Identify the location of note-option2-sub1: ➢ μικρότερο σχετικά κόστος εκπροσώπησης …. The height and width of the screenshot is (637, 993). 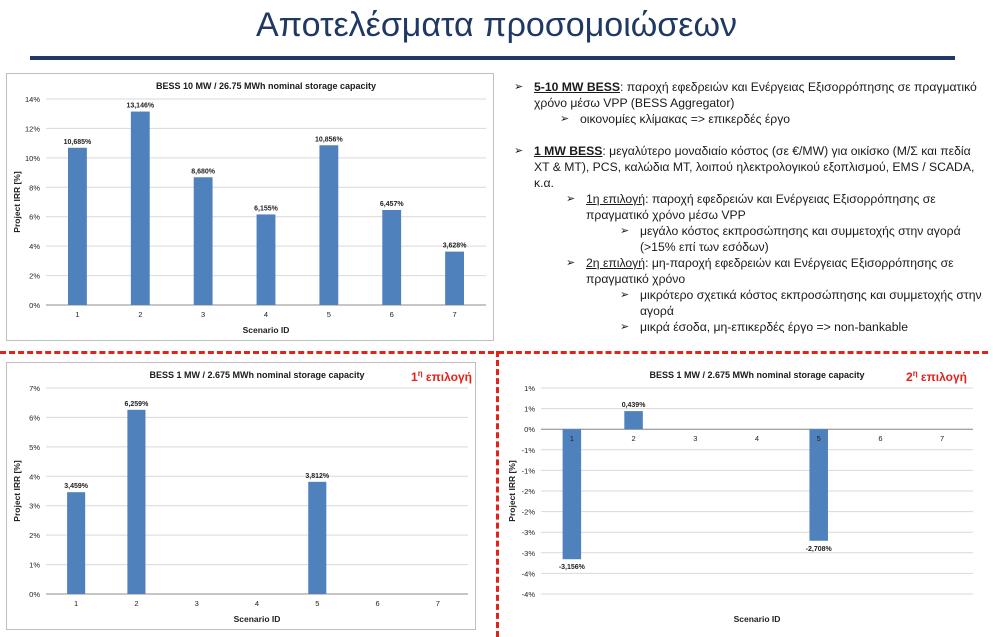
(802, 303).